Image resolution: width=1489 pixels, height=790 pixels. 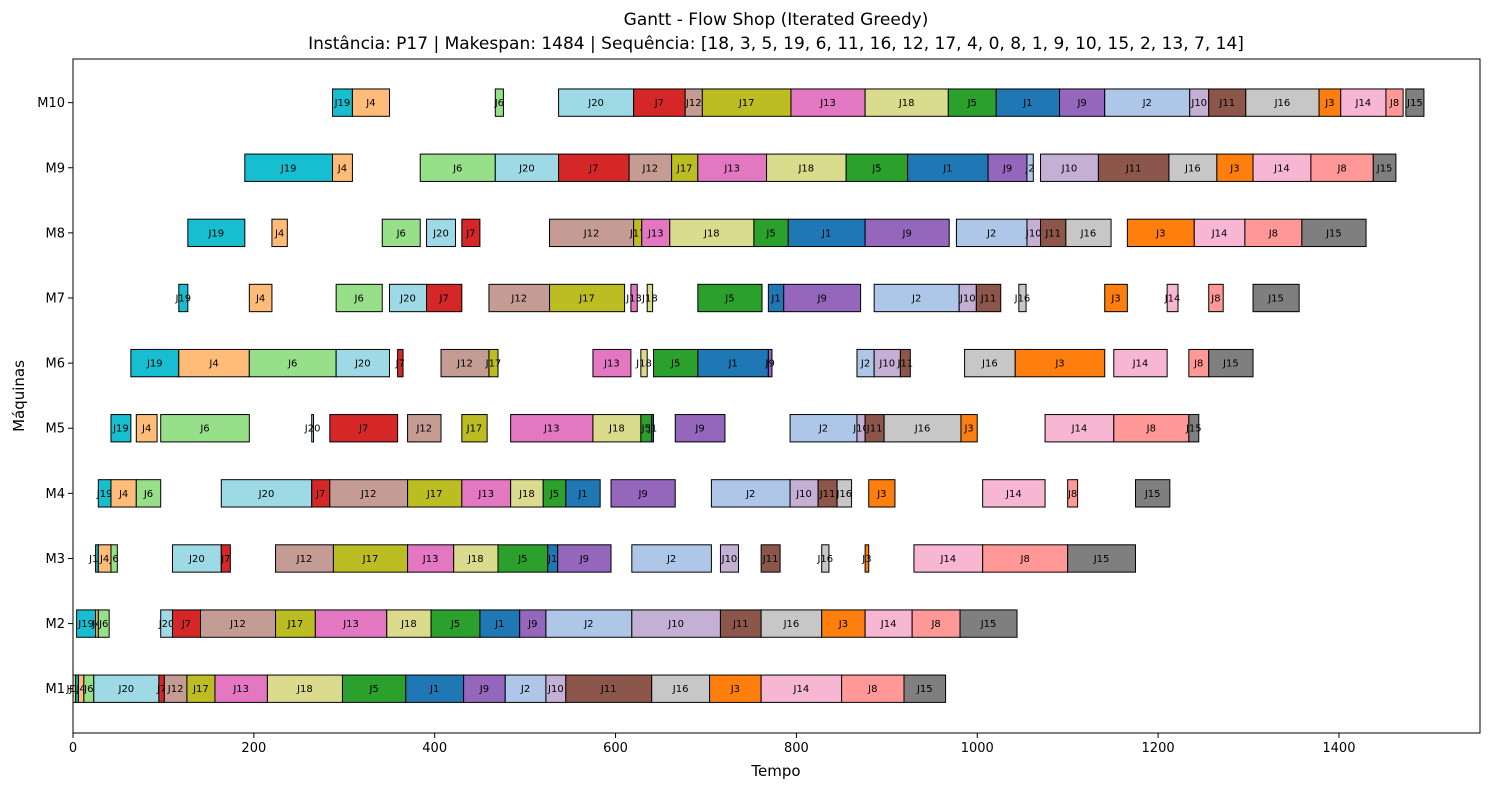 I want to click on task-bar-m3-j11, so click(x=770, y=558).